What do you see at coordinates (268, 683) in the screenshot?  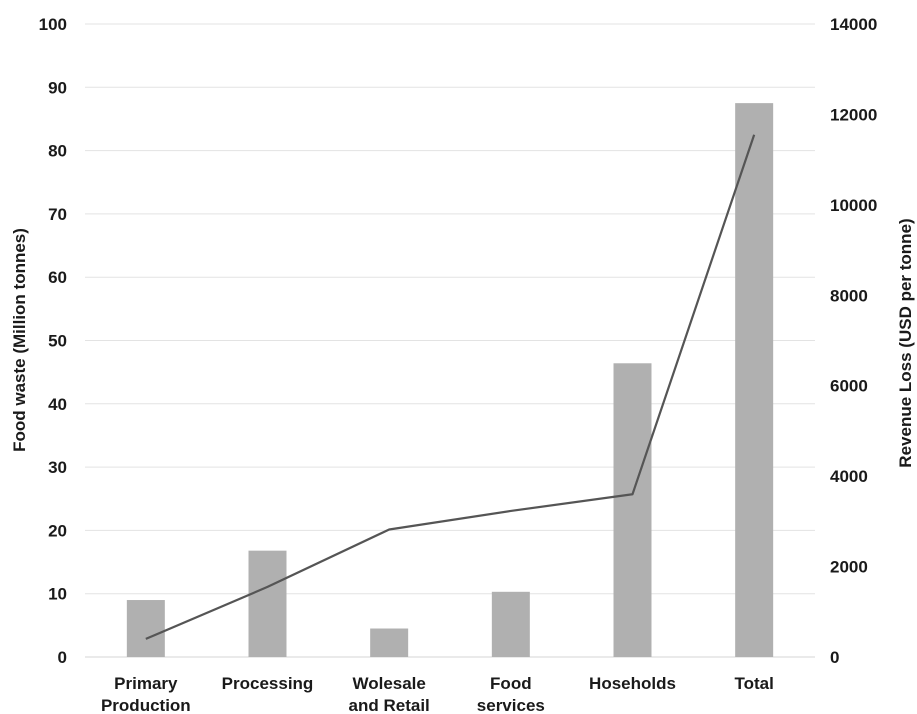 I see `x-tick-label: Processing` at bounding box center [268, 683].